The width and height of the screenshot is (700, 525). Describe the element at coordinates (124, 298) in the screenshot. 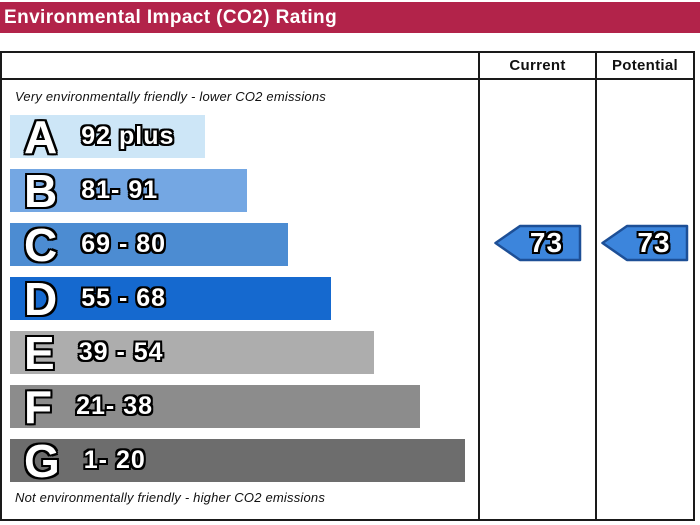

I see `band-d-range: 55 - 68` at that location.